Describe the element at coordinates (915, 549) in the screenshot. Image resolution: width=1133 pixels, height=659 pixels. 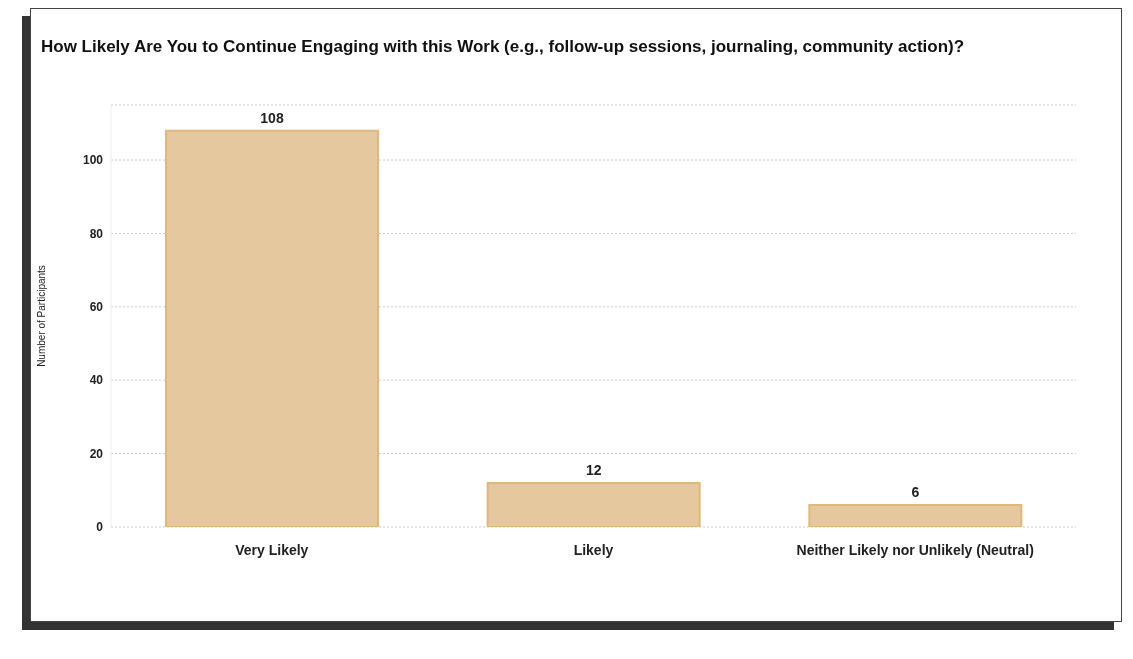
I see `x-tick-label: Neither Likely nor Unlikely (Neutral)` at that location.